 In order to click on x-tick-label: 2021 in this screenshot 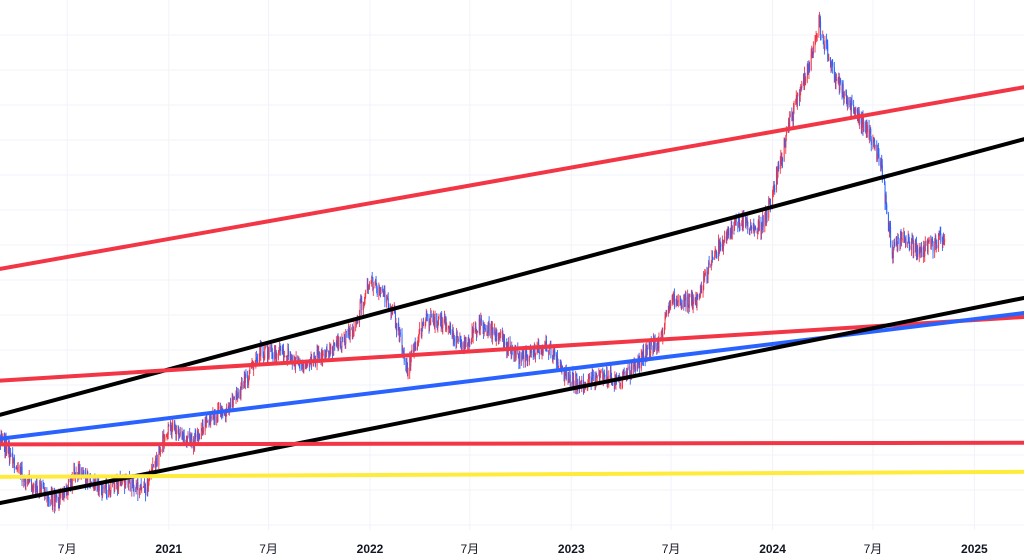, I will do `click(168, 549)`.